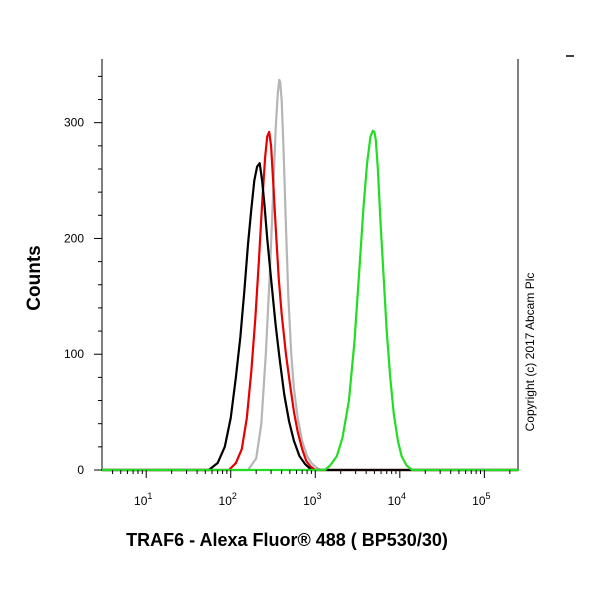 The height and width of the screenshot is (600, 600). I want to click on x-tick-label: 10⁴, so click(397, 499).